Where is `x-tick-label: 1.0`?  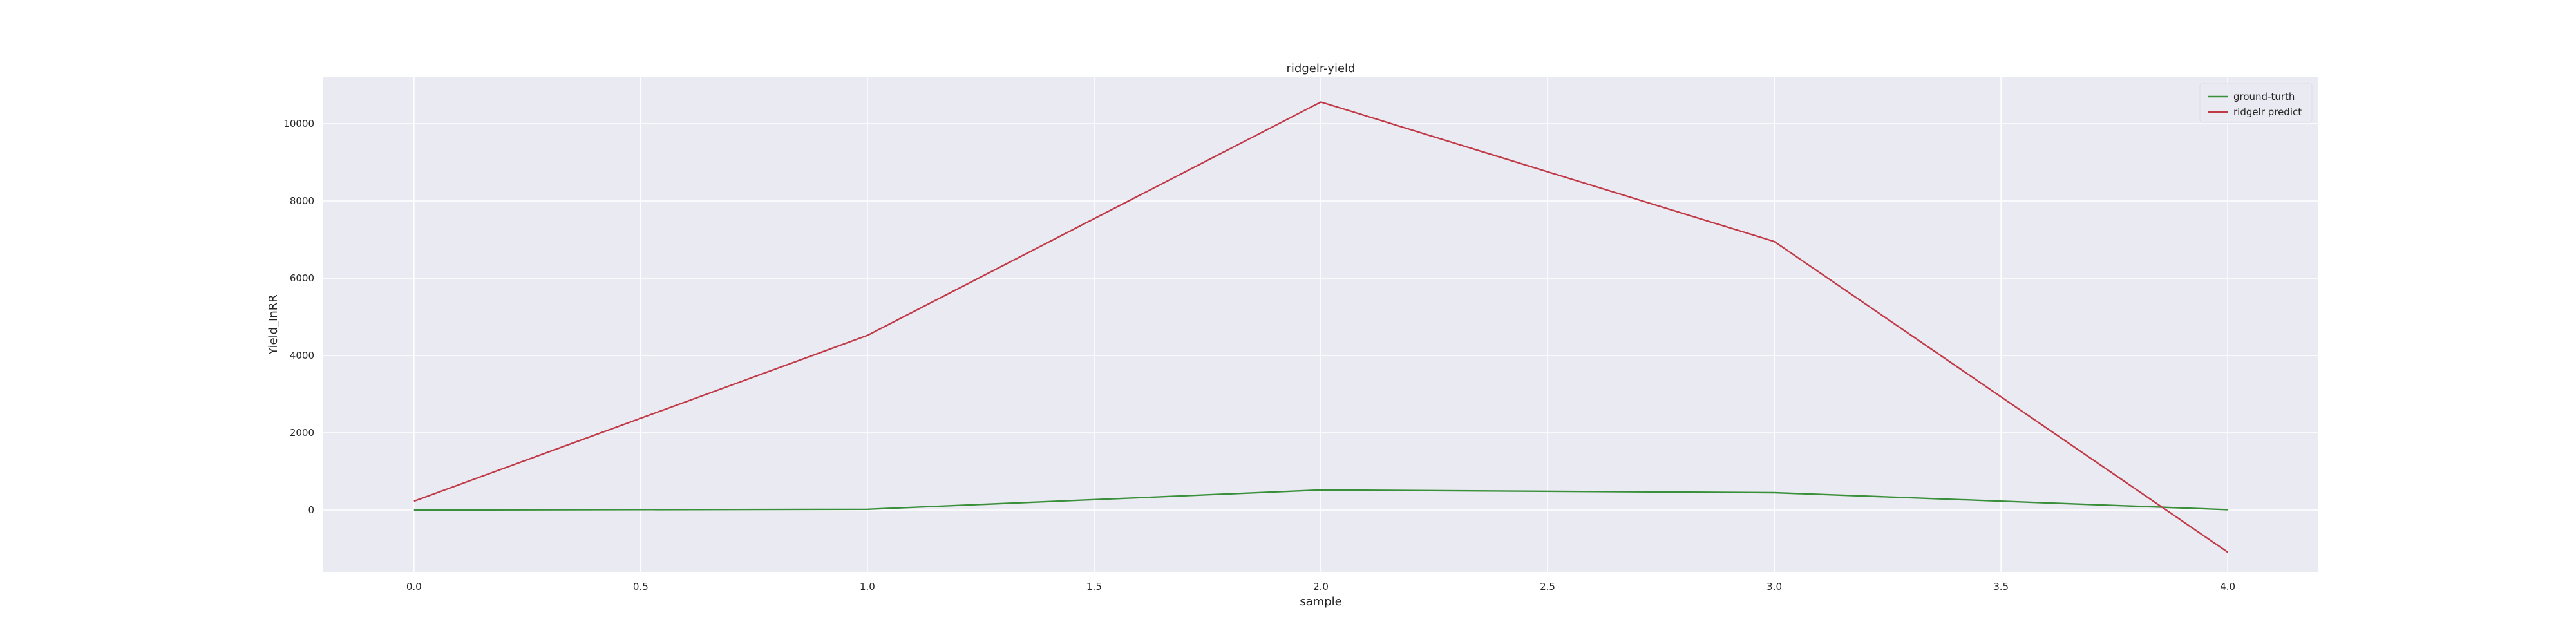
x-tick-label: 1.0 is located at coordinates (868, 587).